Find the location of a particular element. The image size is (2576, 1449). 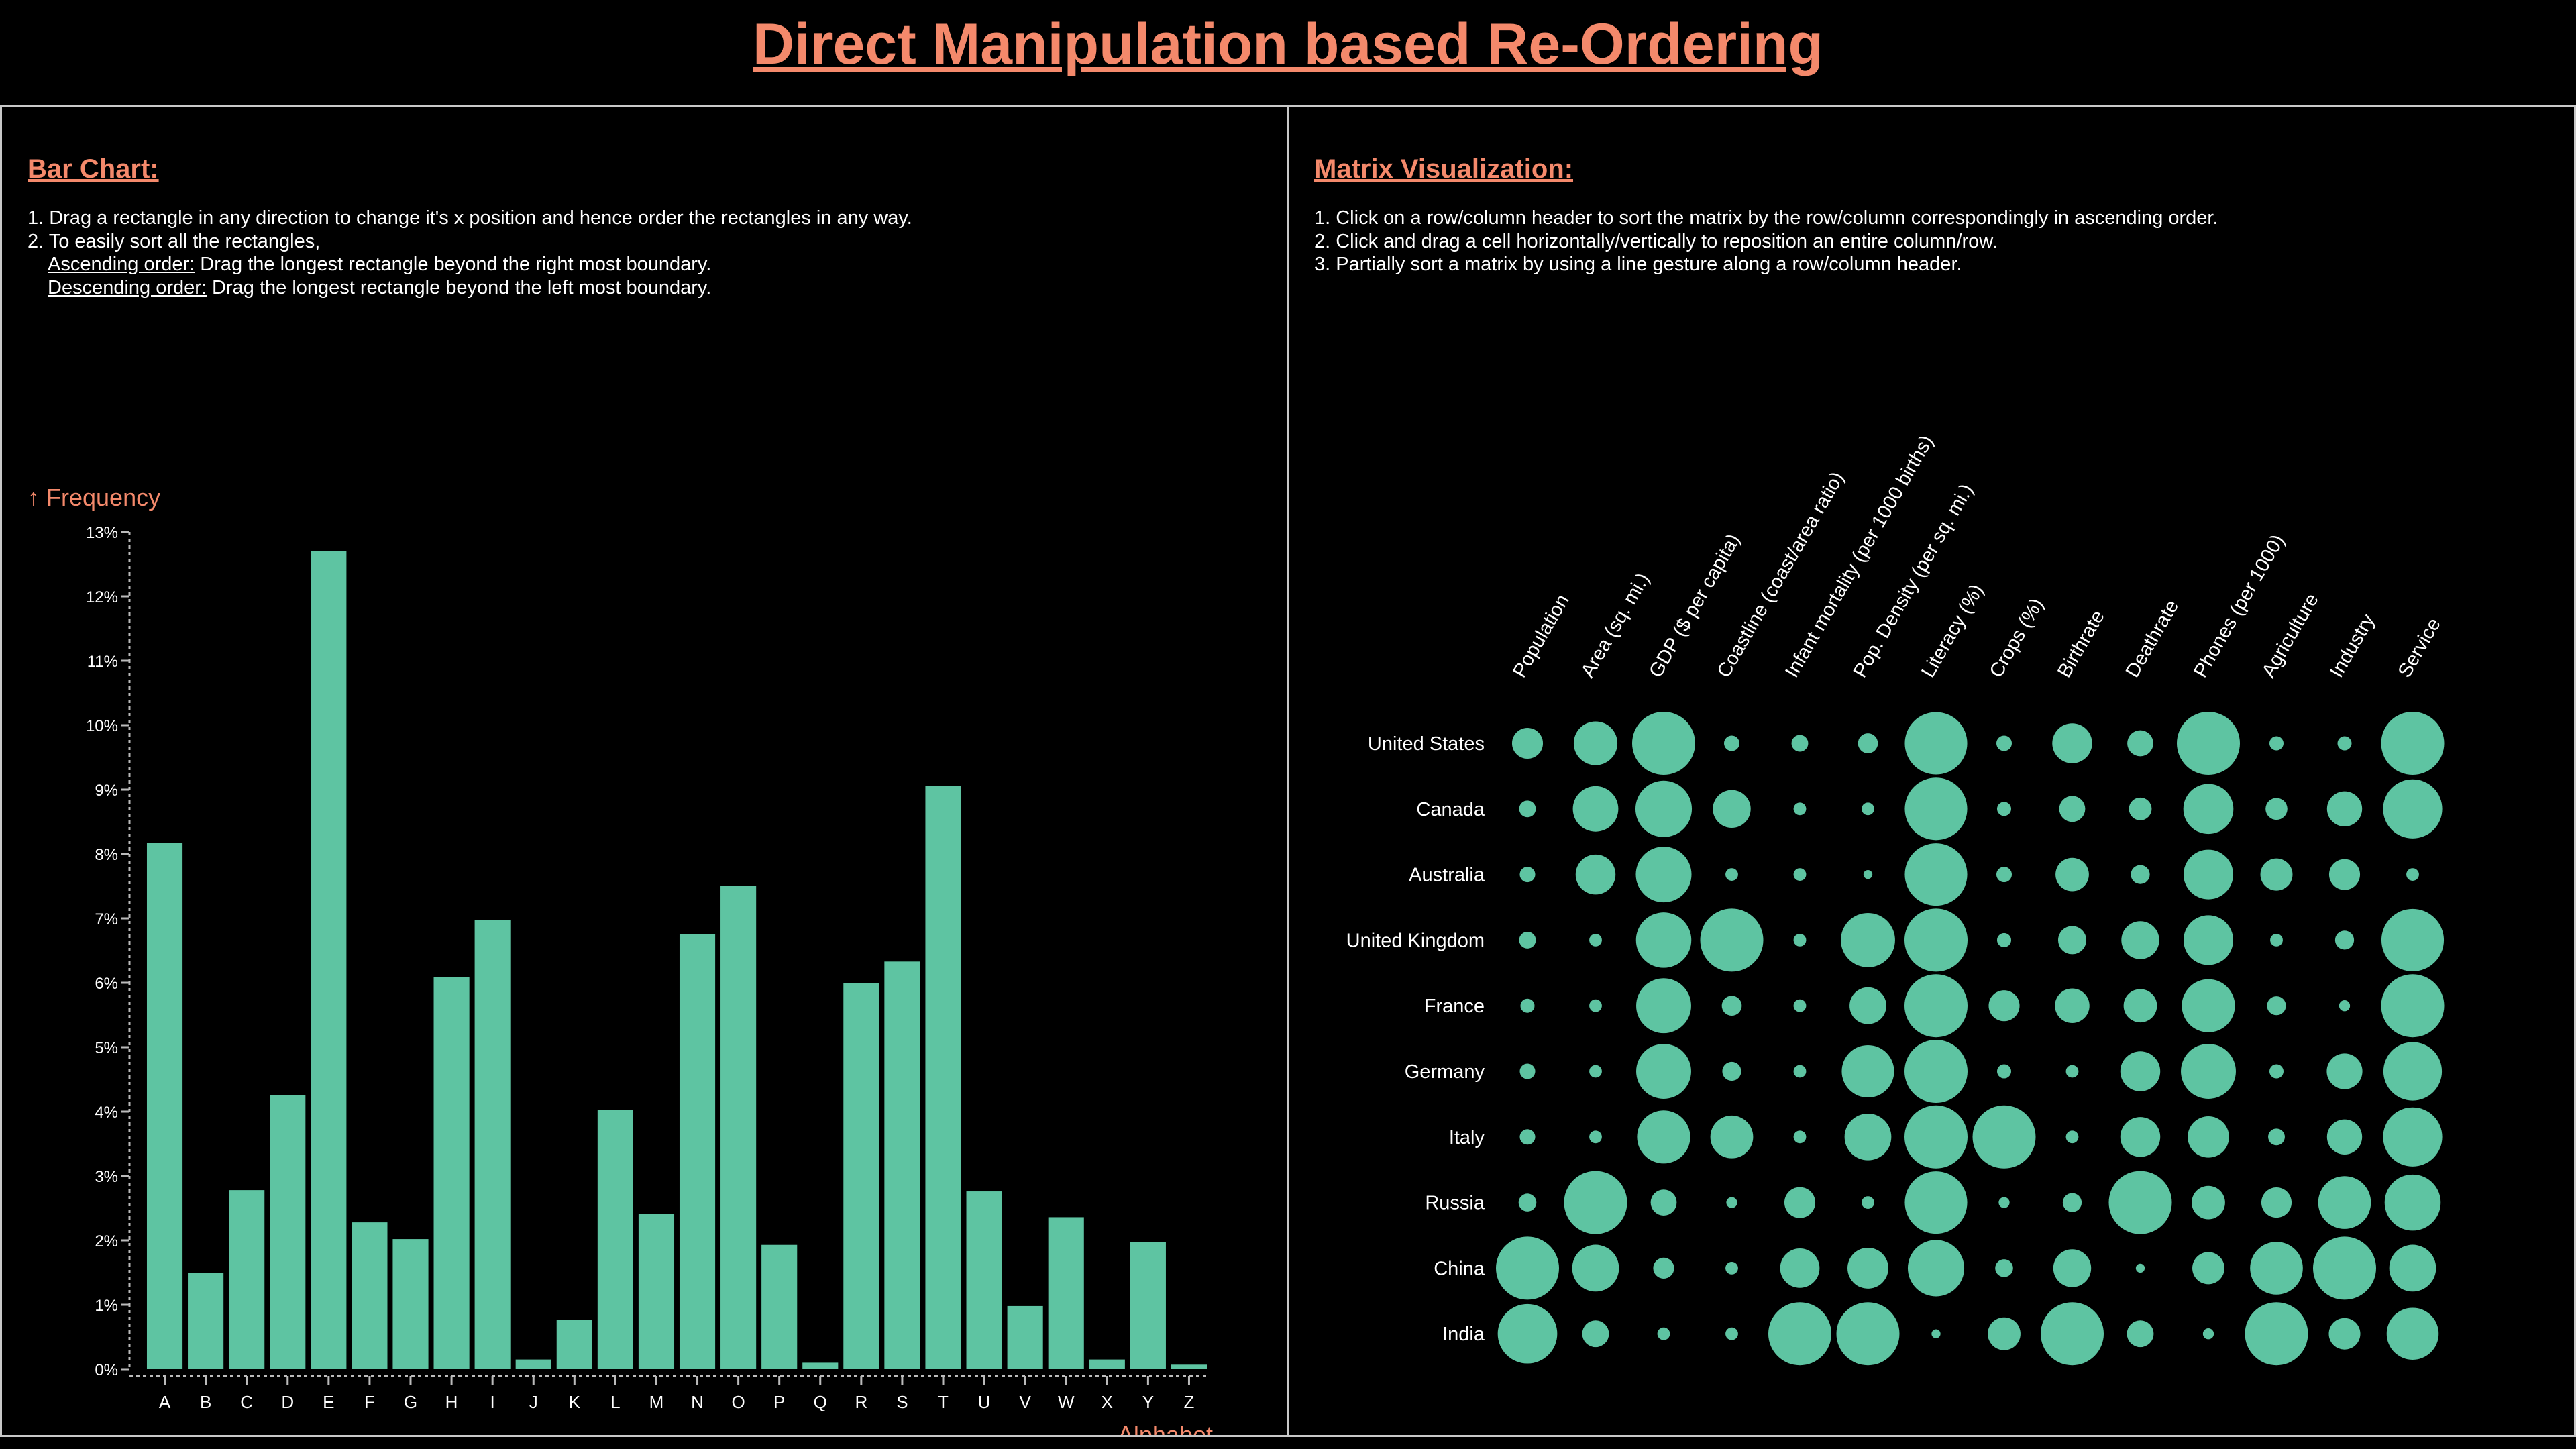

row-header: Russia is located at coordinates (1455, 1203).